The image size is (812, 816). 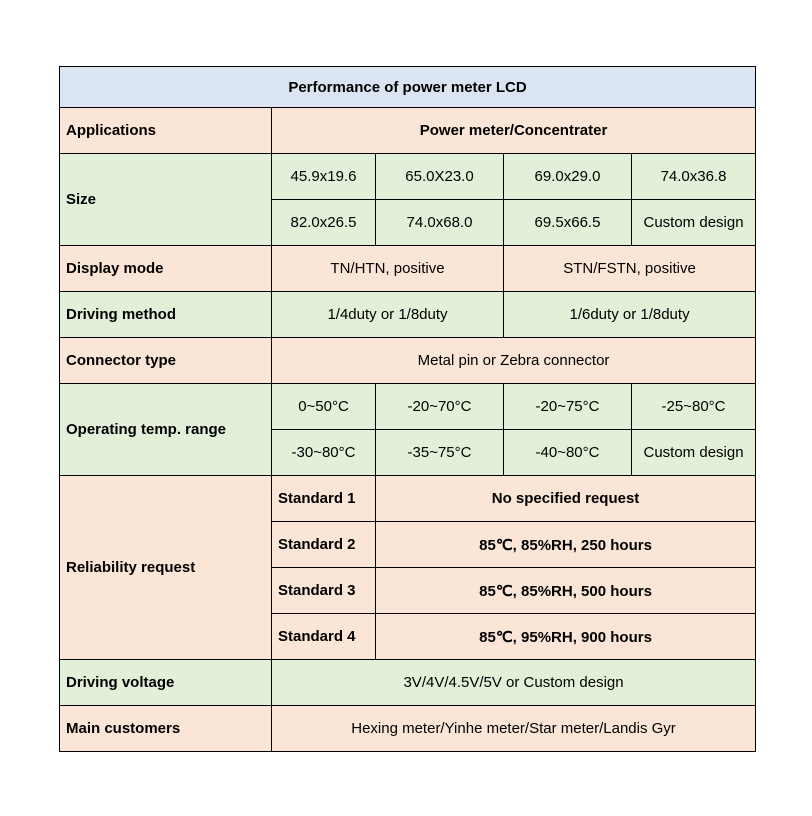 What do you see at coordinates (565, 544) in the screenshot?
I see `reliability-standard-2-value: 85℃, 85%RH, 250 hours` at bounding box center [565, 544].